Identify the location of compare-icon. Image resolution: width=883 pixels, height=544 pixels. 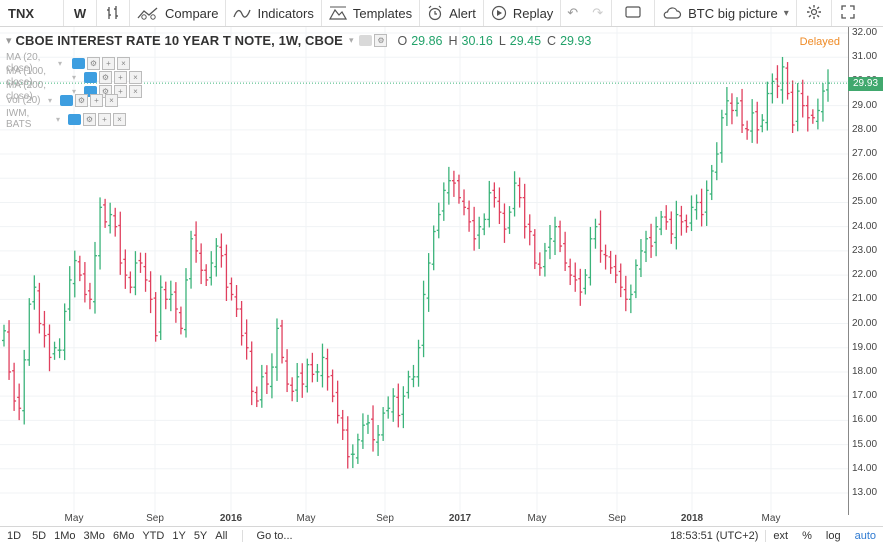
(148, 13).